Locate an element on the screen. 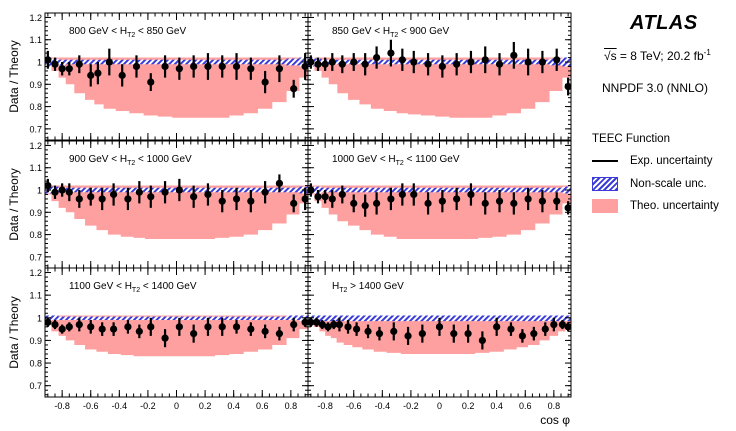 Image resolution: width=736 pixels, height=431 pixels. panel-label: 900 GeV < HT2 < 1000 GeV is located at coordinates (130, 160).